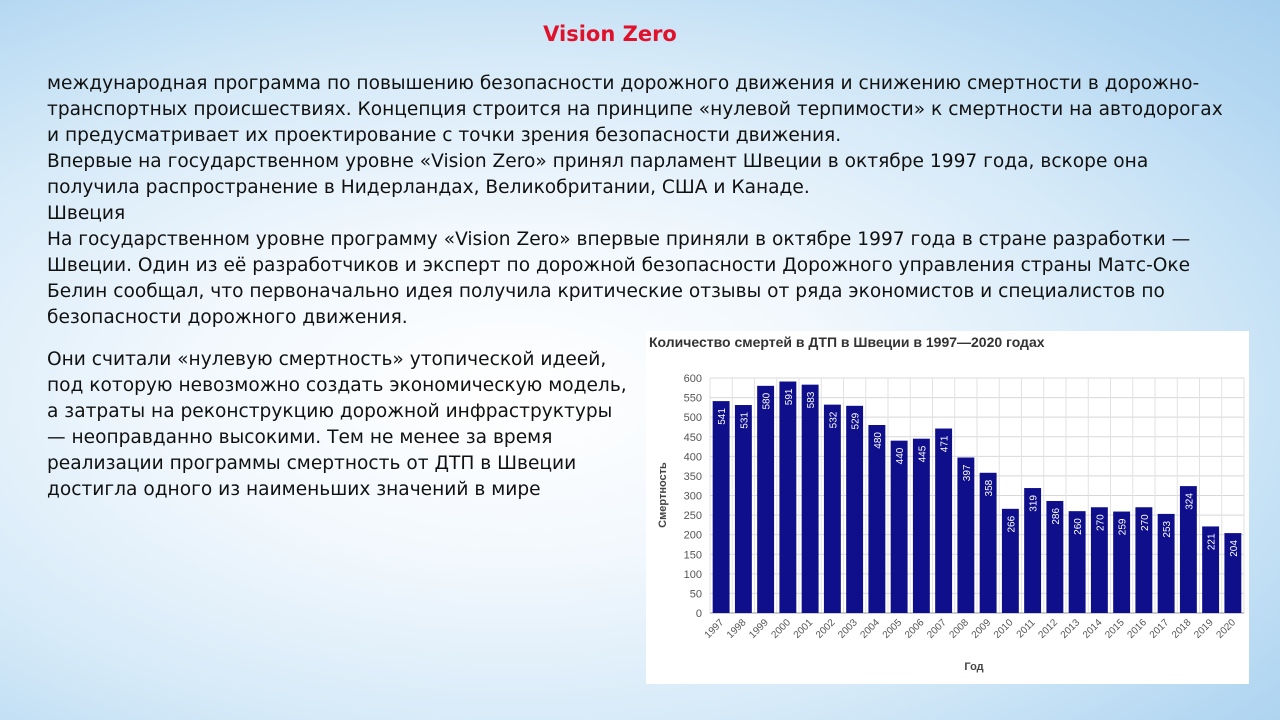  Describe the element at coordinates (1189, 501) in the screenshot. I see `bar-value-label: 324` at that location.